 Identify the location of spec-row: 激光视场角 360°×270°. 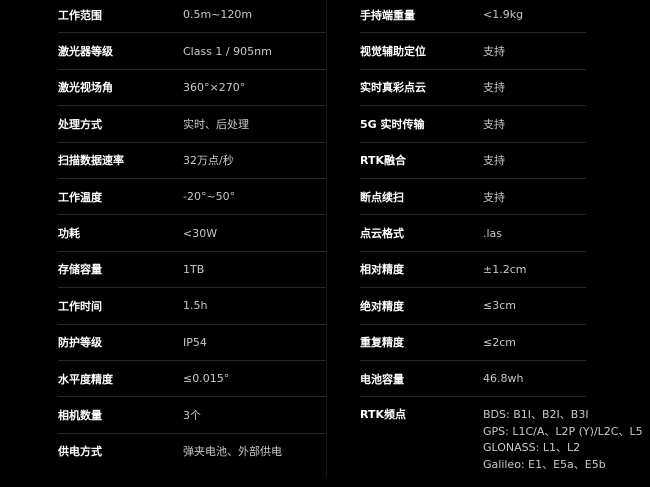
(192, 88).